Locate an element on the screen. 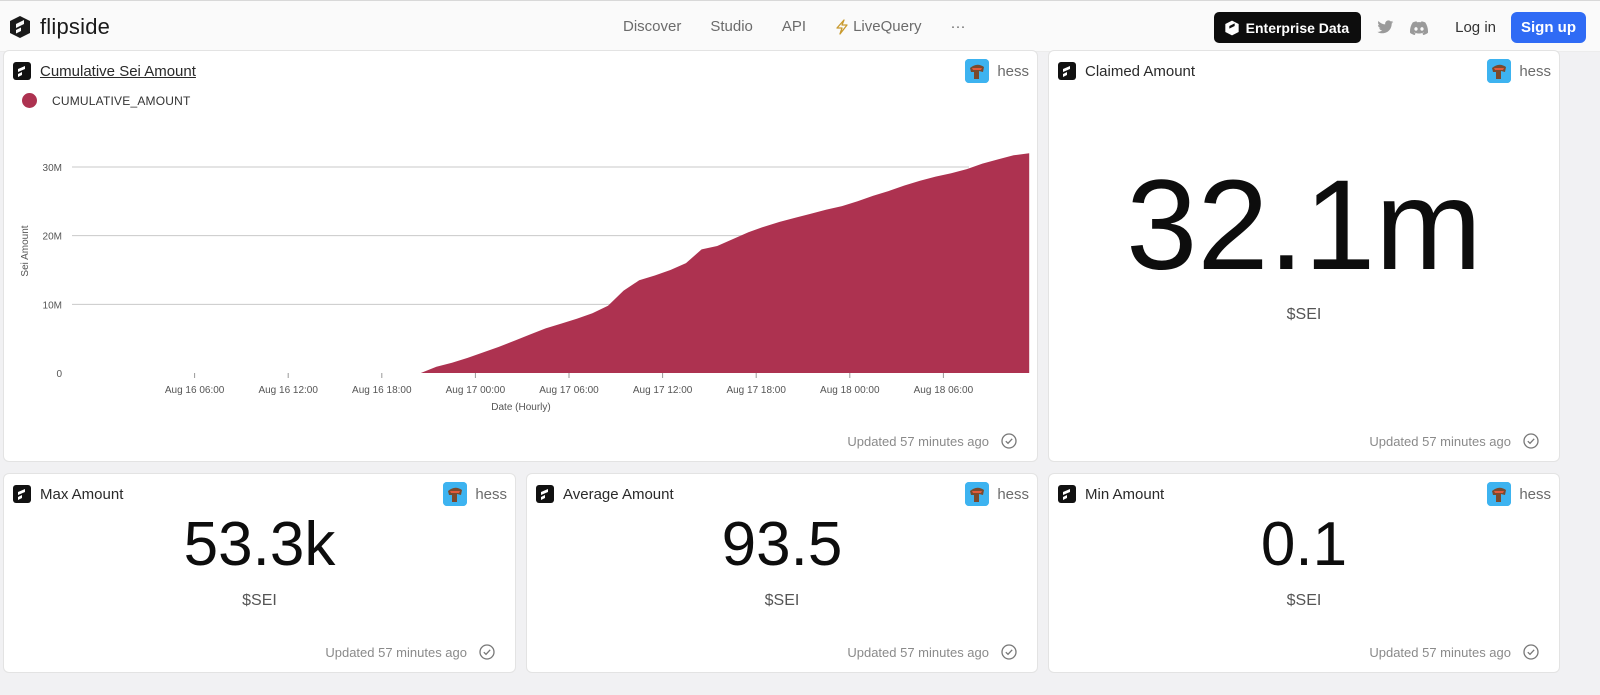 The width and height of the screenshot is (1600, 695). x-tick-label: Aug 17 06:00 is located at coordinates (569, 390).